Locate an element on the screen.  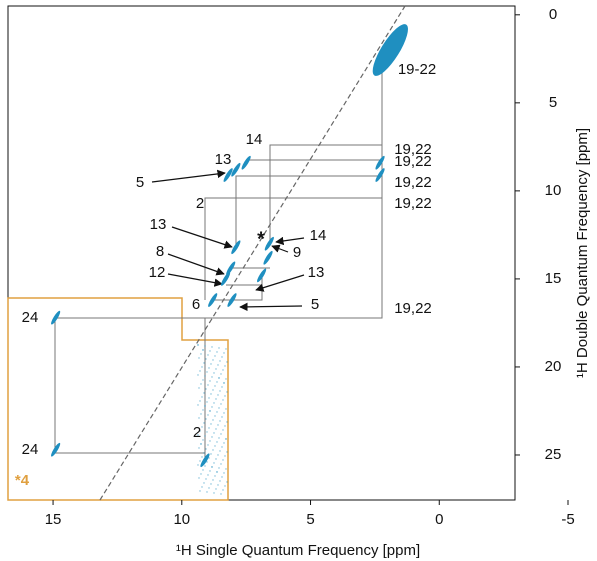
region-box is located at coordinates (118, 399).